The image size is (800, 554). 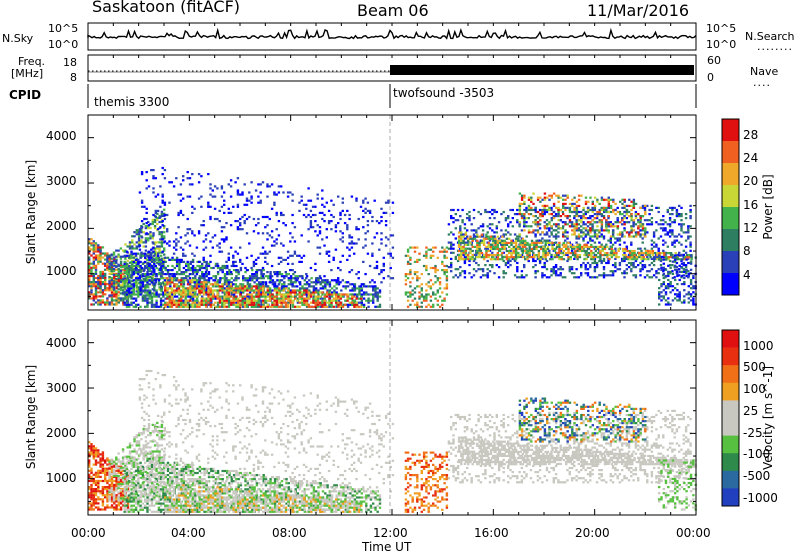 What do you see at coordinates (491, 533) in the screenshot?
I see `xtick-1600: 16:00` at bounding box center [491, 533].